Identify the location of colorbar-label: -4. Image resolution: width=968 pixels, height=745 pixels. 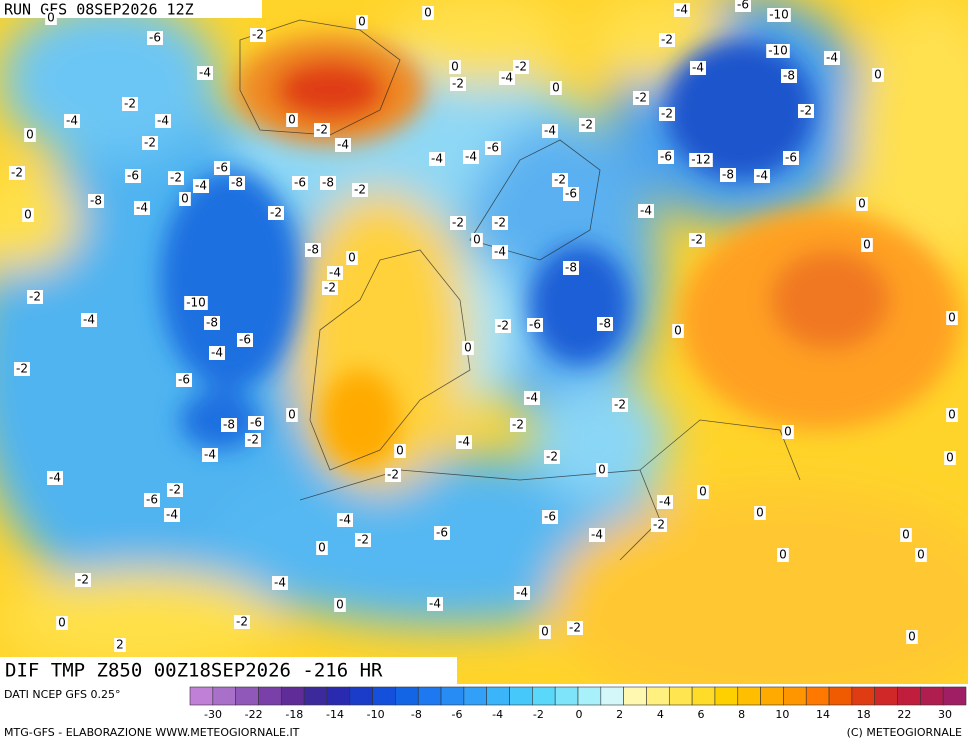
(497, 714).